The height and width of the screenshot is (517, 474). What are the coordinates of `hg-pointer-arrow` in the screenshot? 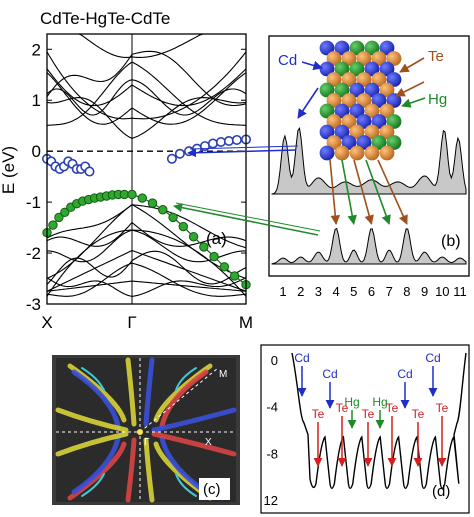 It's located at (413, 102).